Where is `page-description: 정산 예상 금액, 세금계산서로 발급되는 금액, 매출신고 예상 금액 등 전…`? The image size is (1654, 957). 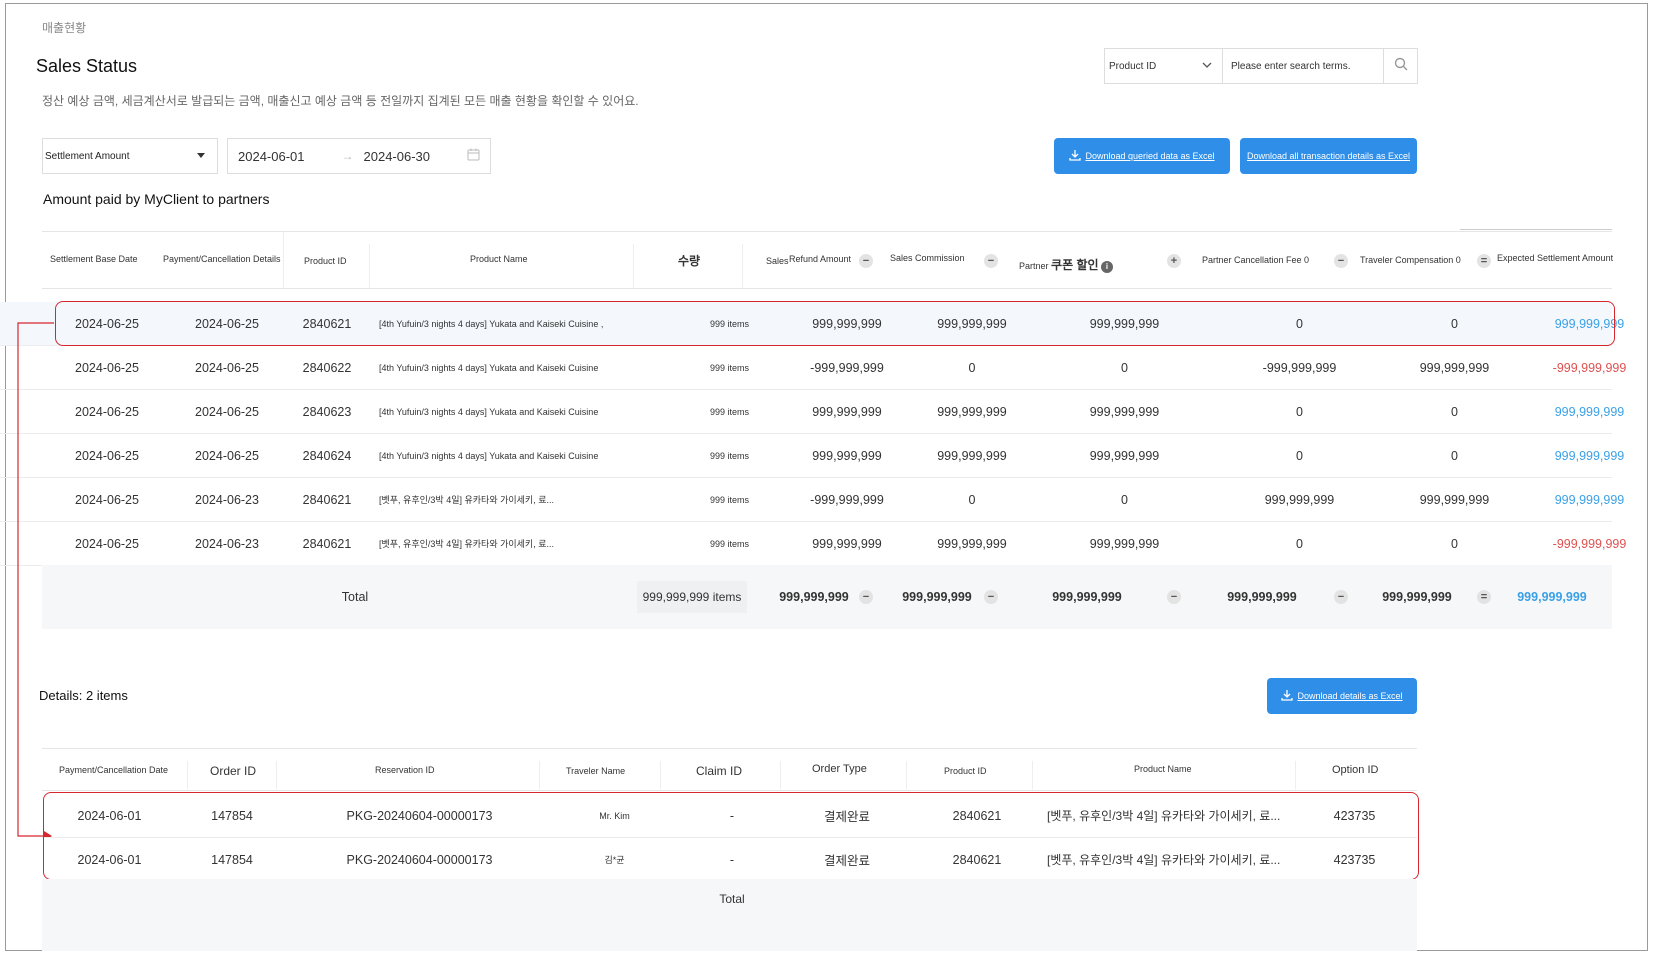 page-description: 정산 예상 금액, 세금계산서로 발급되는 금액, 매출신고 예상 금액 등 전… is located at coordinates (340, 101).